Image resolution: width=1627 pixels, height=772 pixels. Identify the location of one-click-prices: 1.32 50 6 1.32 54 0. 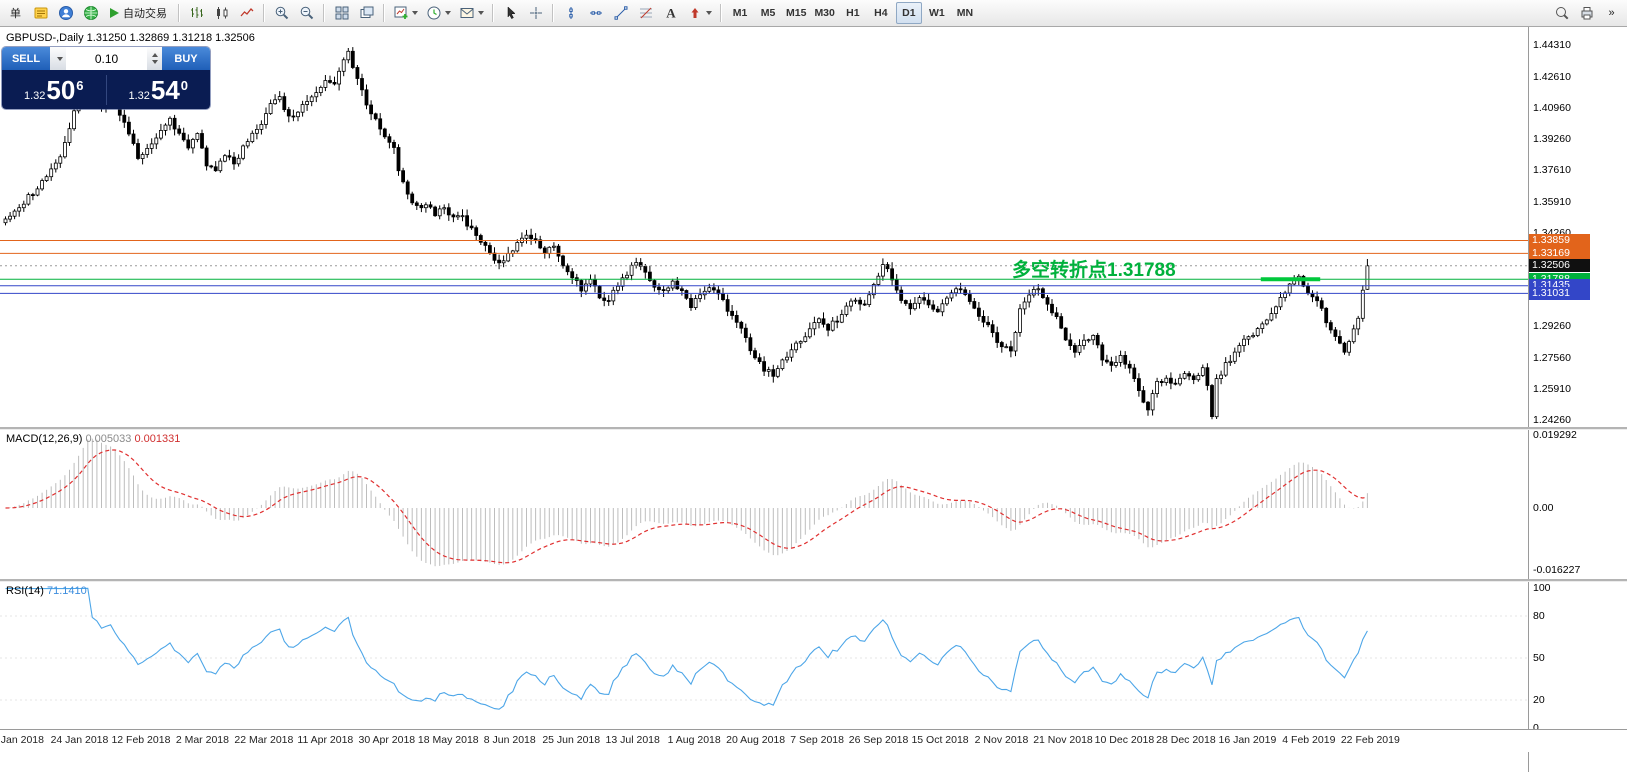
(106, 89).